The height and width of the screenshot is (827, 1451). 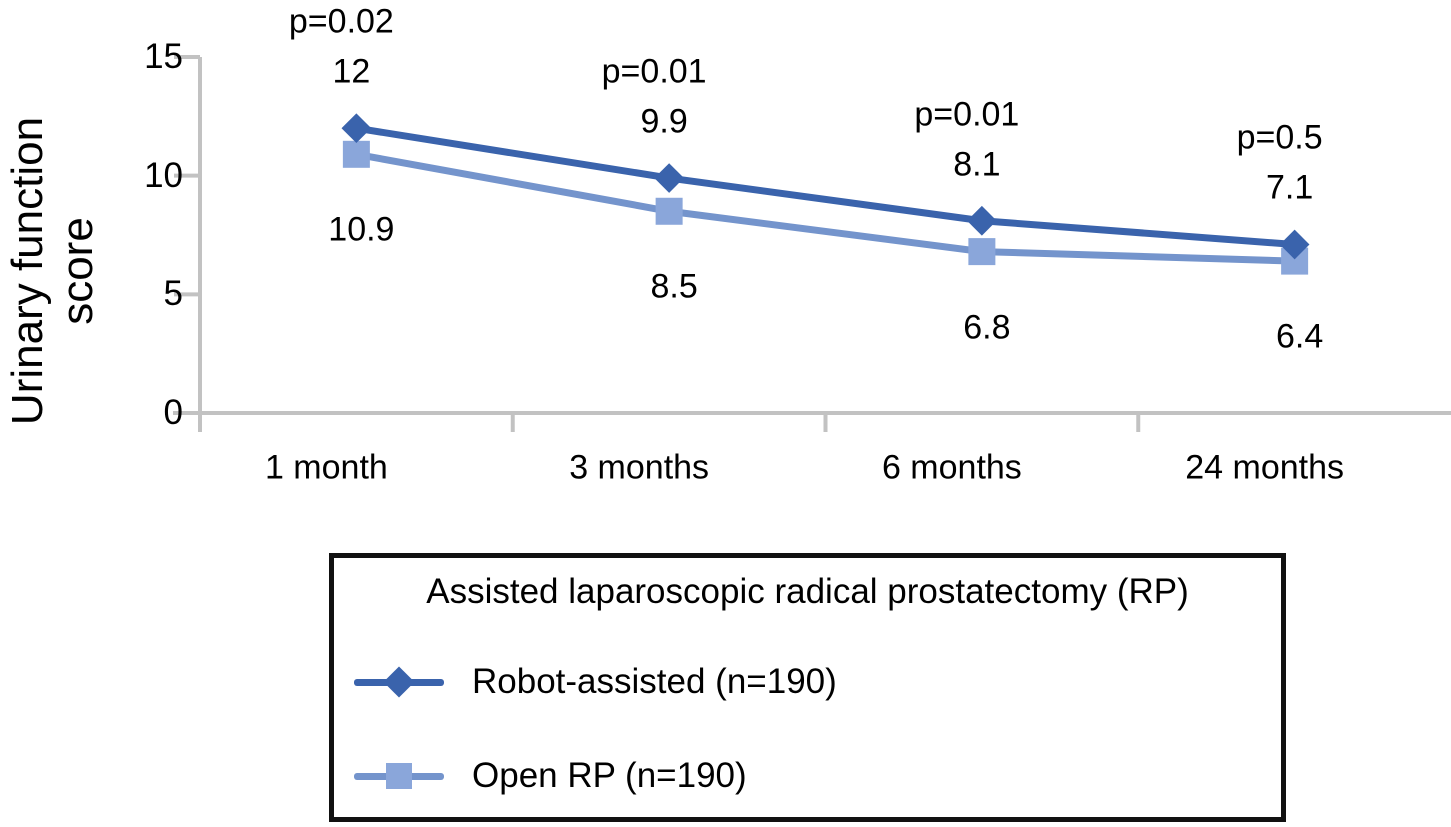 What do you see at coordinates (173, 294) in the screenshot?
I see `y-tick-label: 5` at bounding box center [173, 294].